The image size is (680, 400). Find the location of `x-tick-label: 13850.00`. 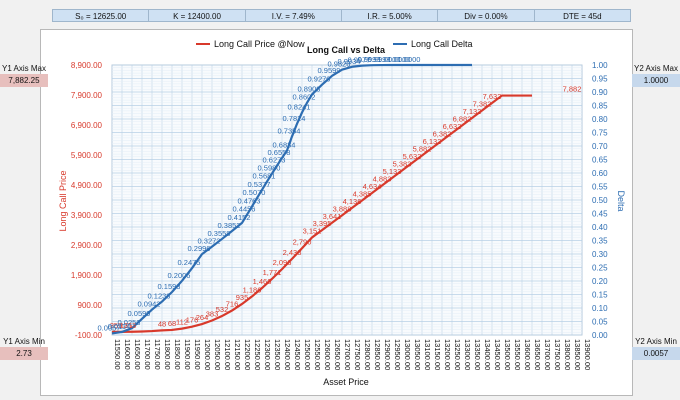

x-tick-label: 13850.00 is located at coordinates (577, 354).